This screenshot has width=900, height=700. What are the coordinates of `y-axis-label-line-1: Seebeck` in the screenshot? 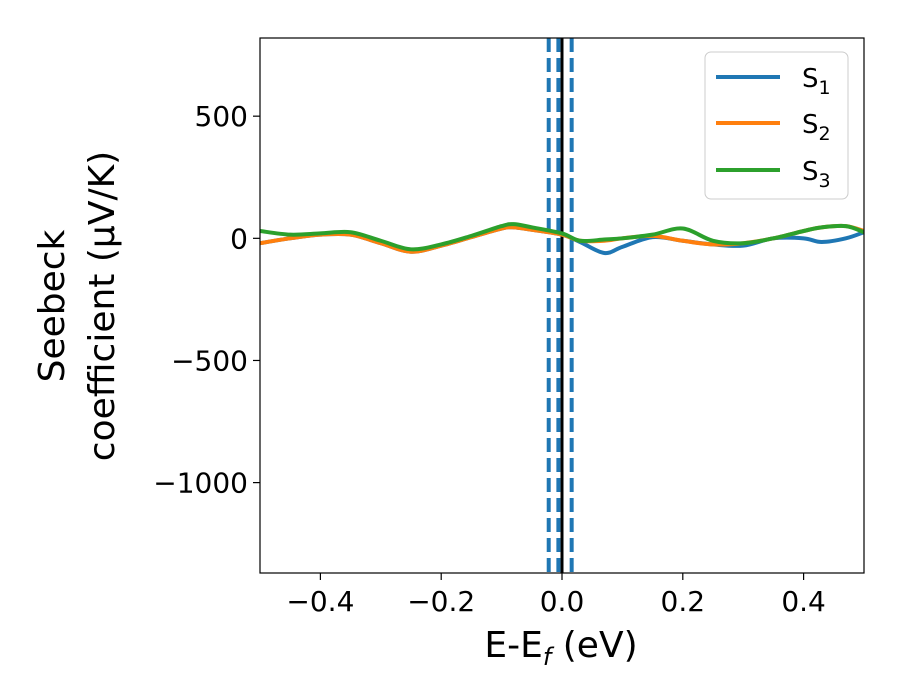 It's located at (52, 305).